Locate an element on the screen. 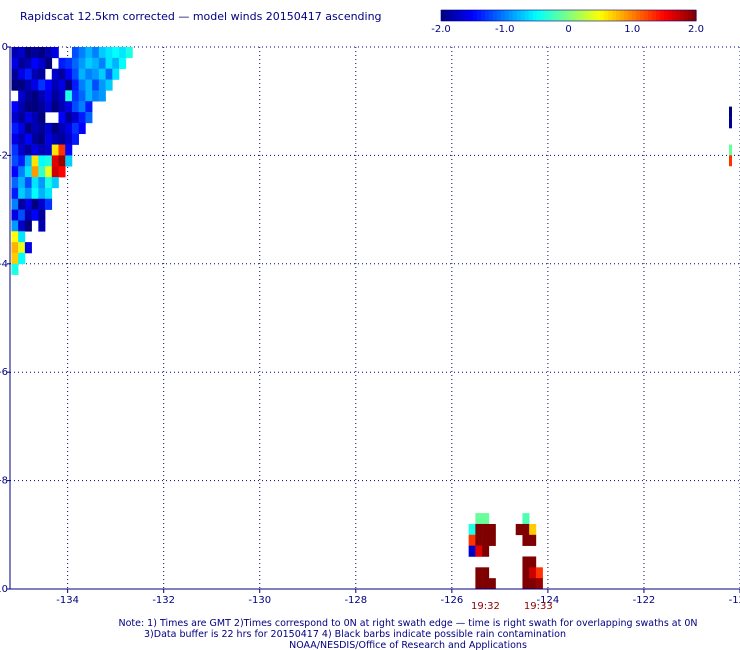  colorbar-frame is located at coordinates (568, 15).